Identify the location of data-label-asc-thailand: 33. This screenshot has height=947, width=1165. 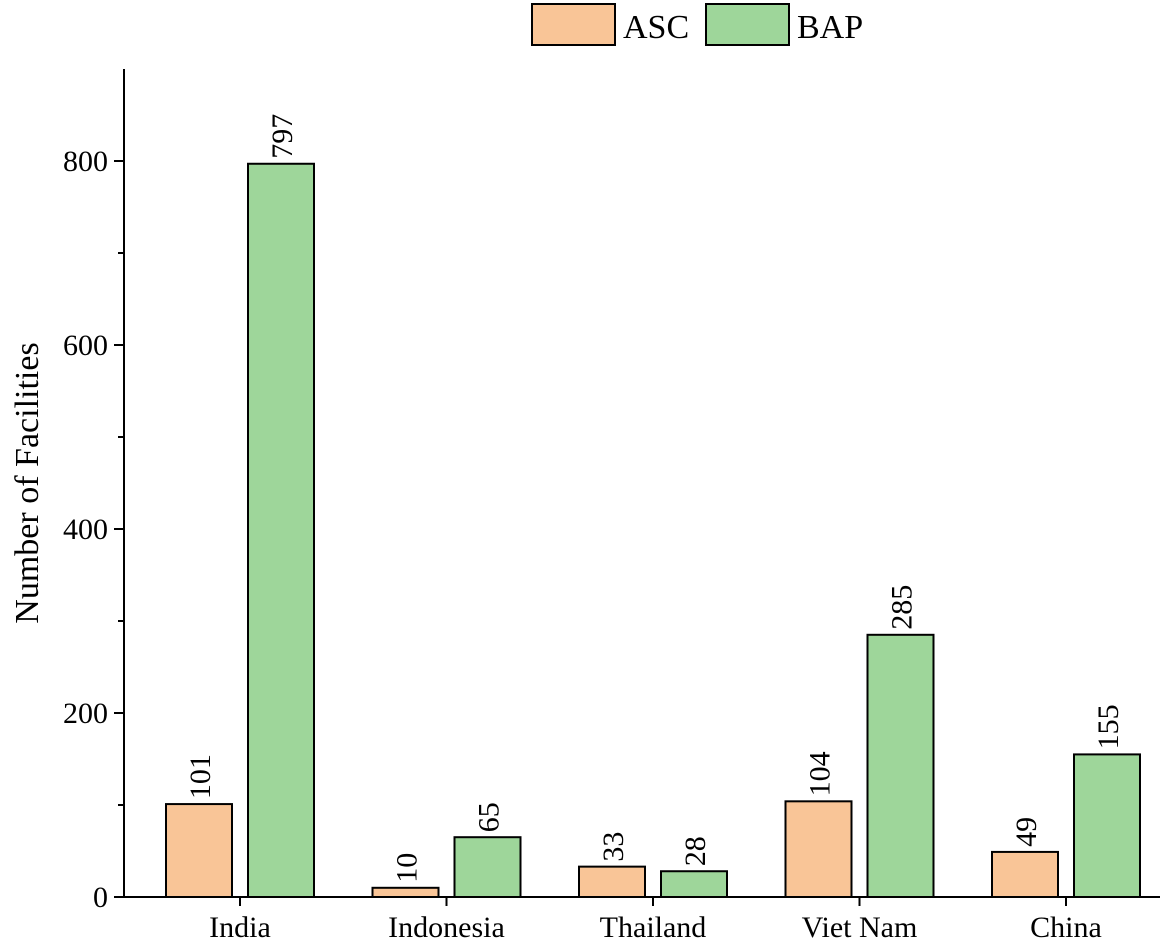
(613, 847).